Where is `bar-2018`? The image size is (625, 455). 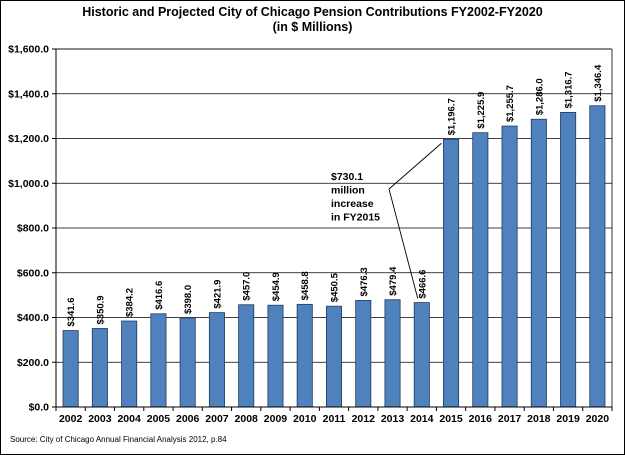
bar-2018 is located at coordinates (538, 263).